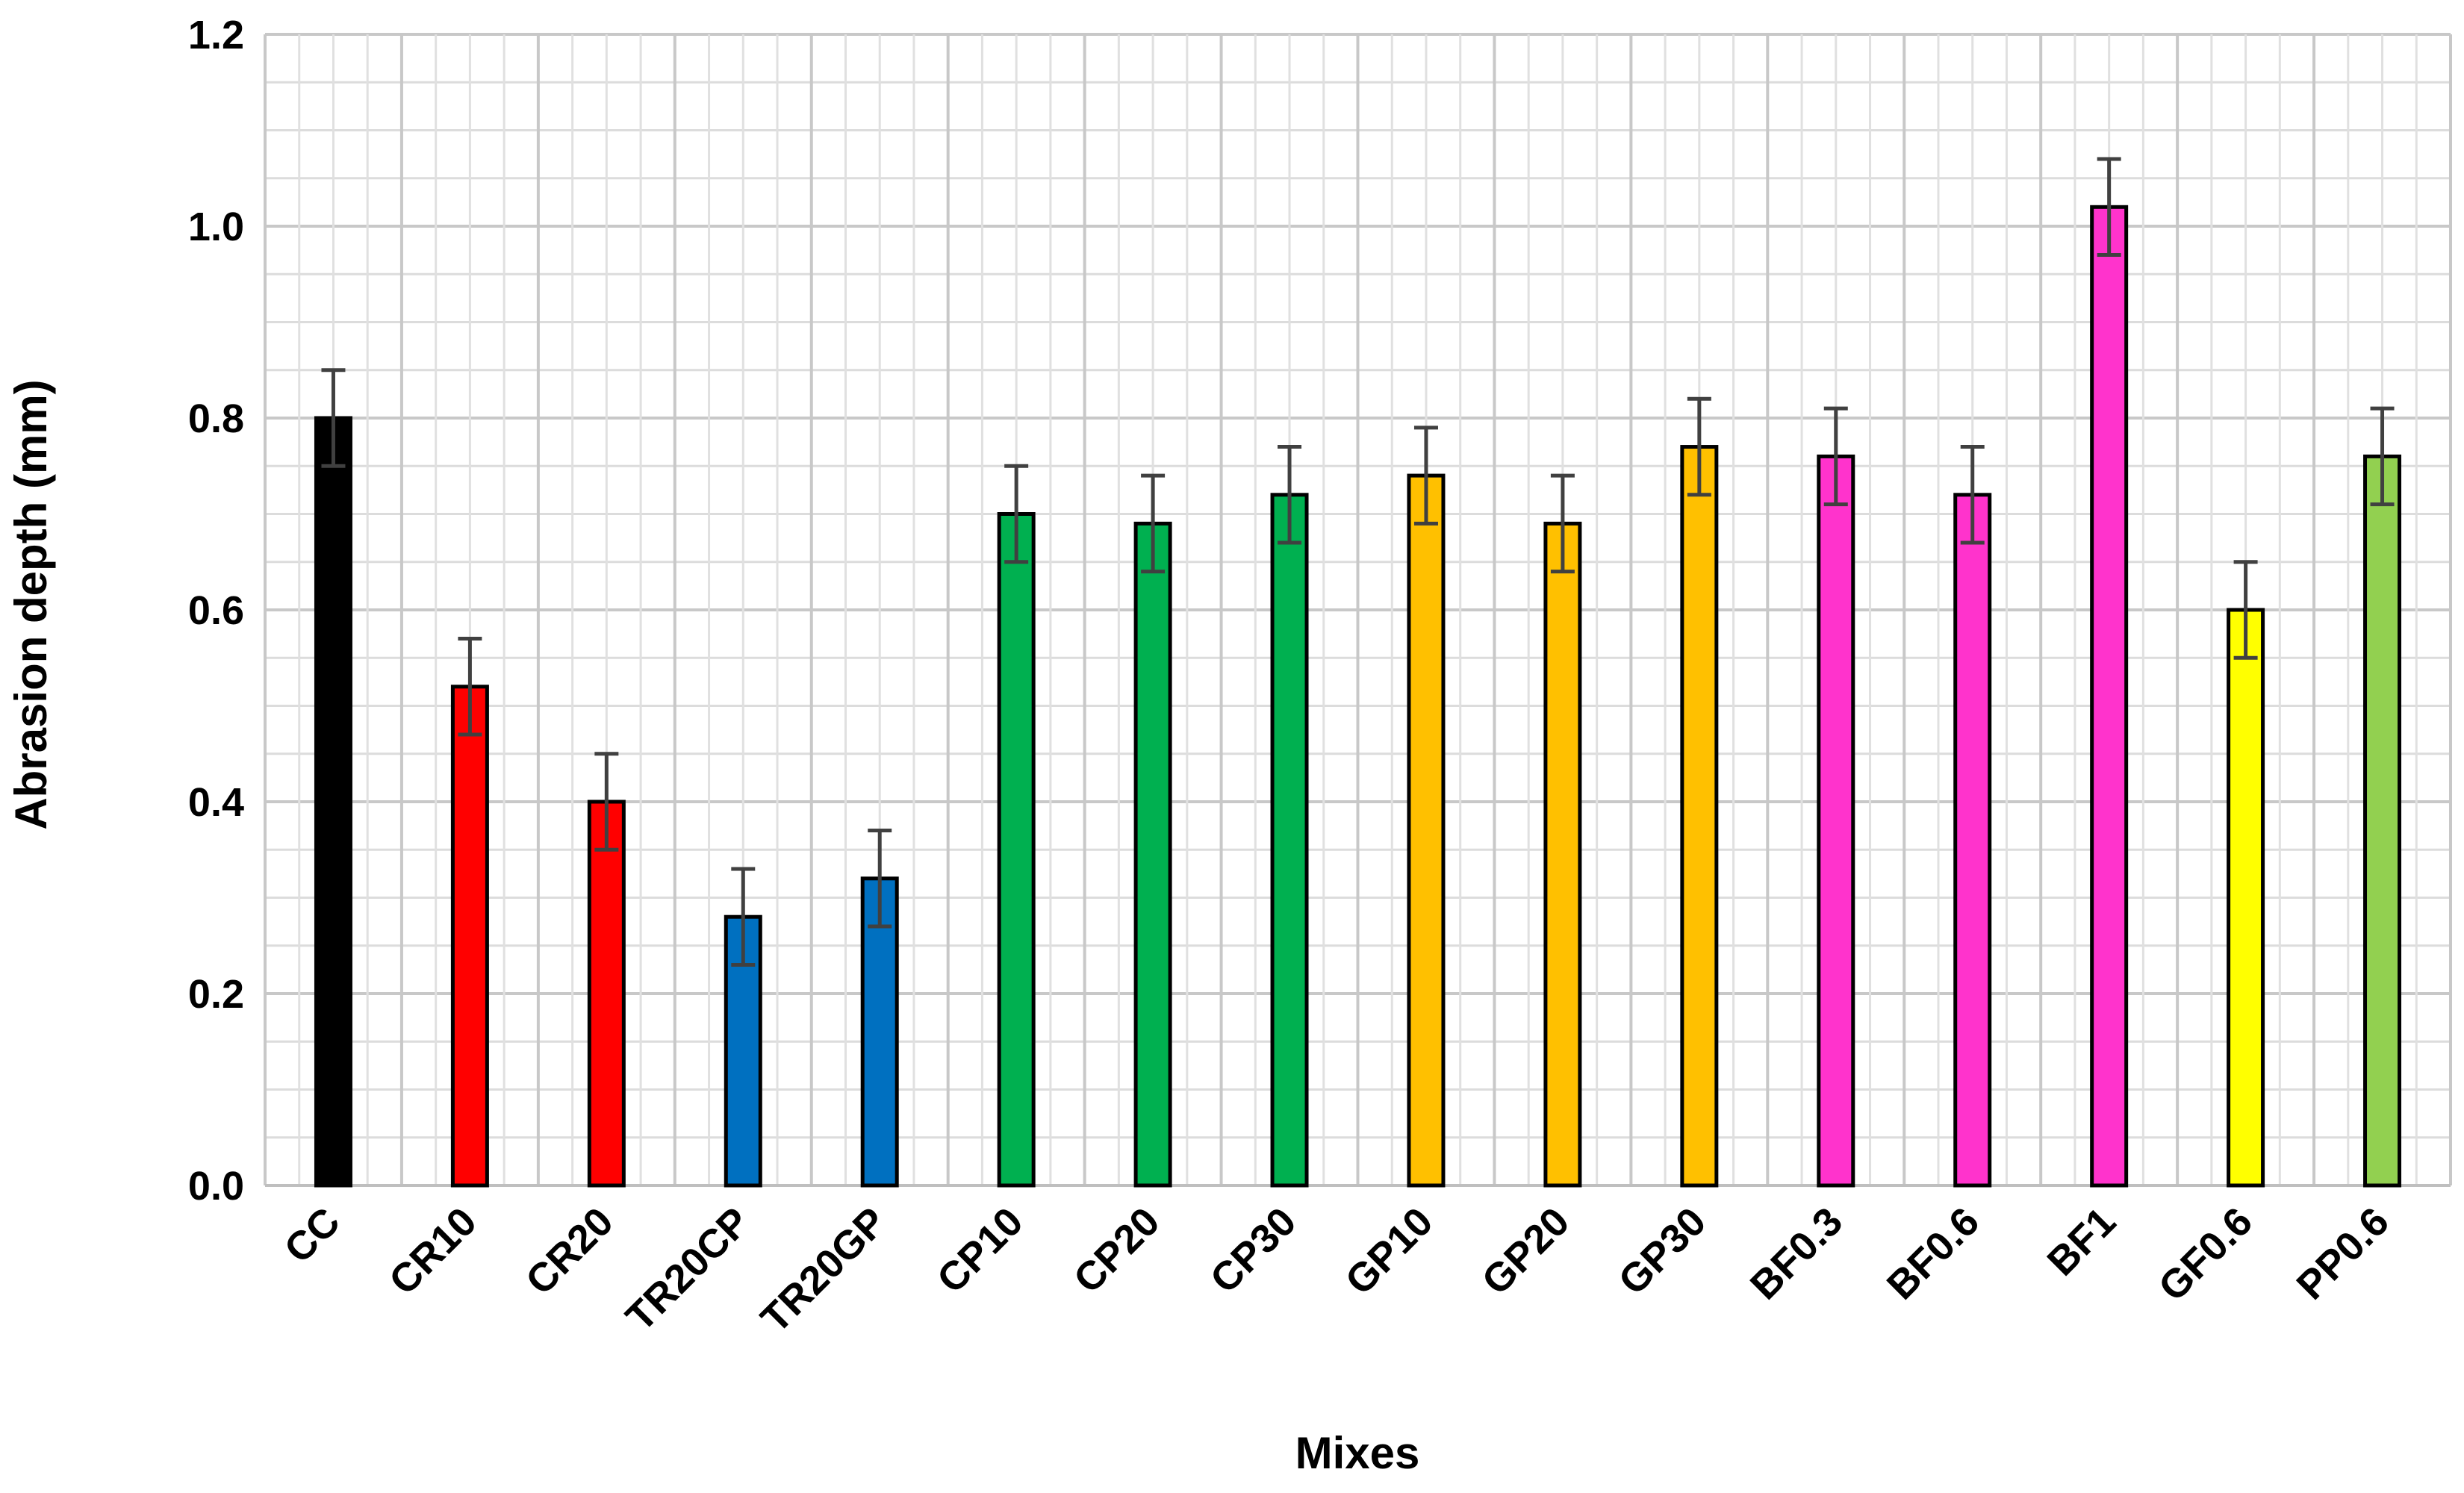  I want to click on x-tick-label: CR10, so click(433, 1251).